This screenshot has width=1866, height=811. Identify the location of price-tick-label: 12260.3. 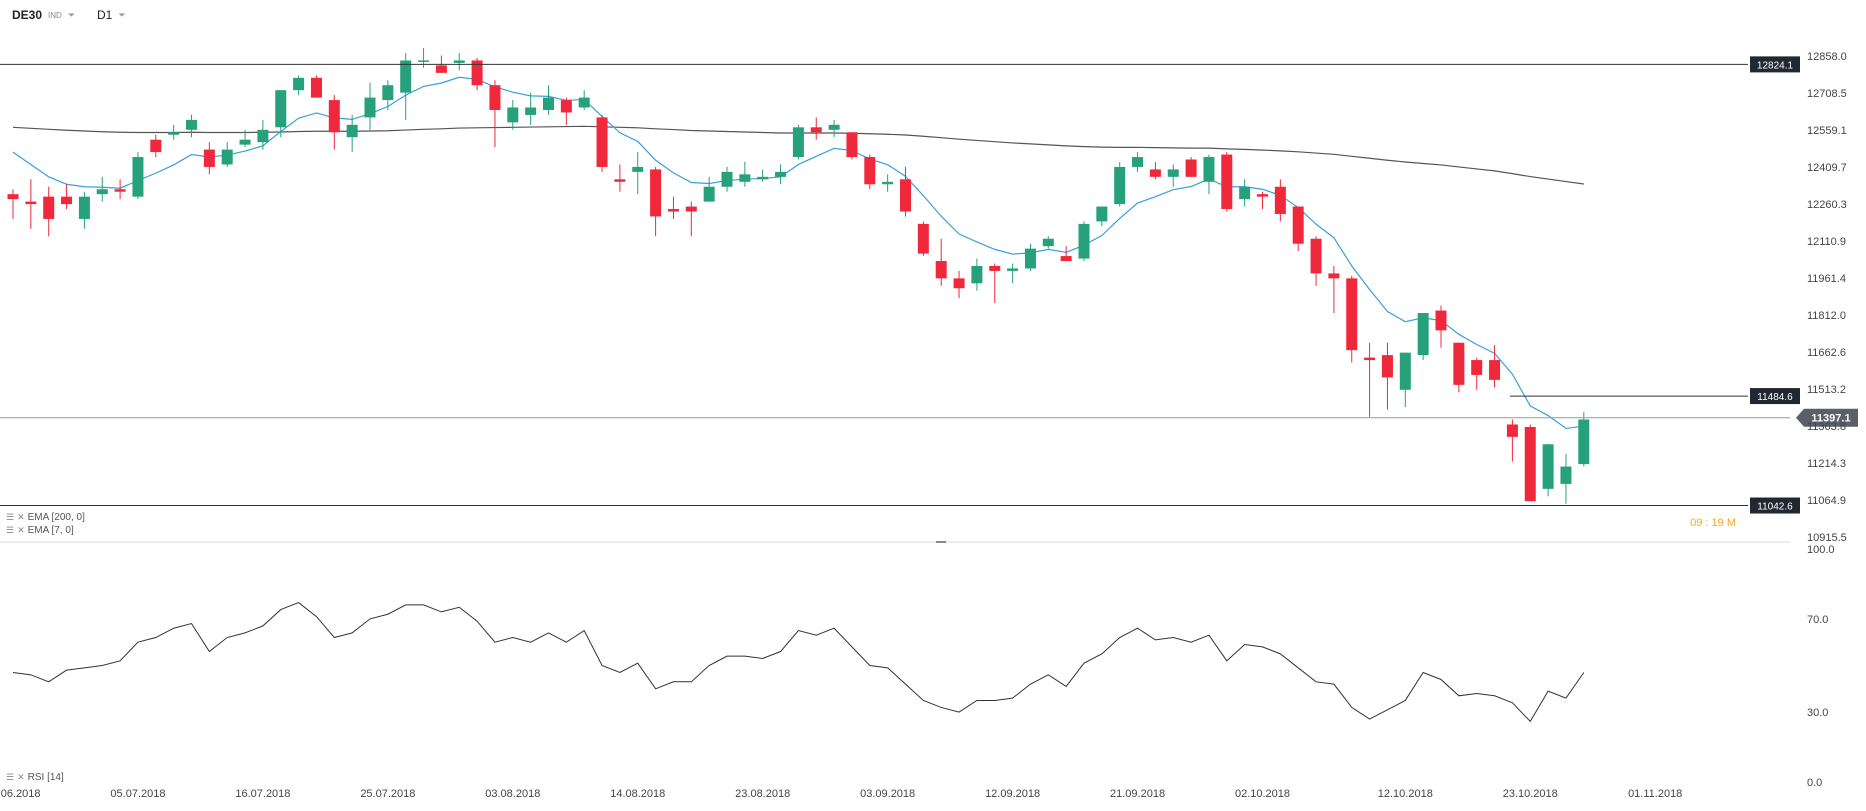
(1827, 205).